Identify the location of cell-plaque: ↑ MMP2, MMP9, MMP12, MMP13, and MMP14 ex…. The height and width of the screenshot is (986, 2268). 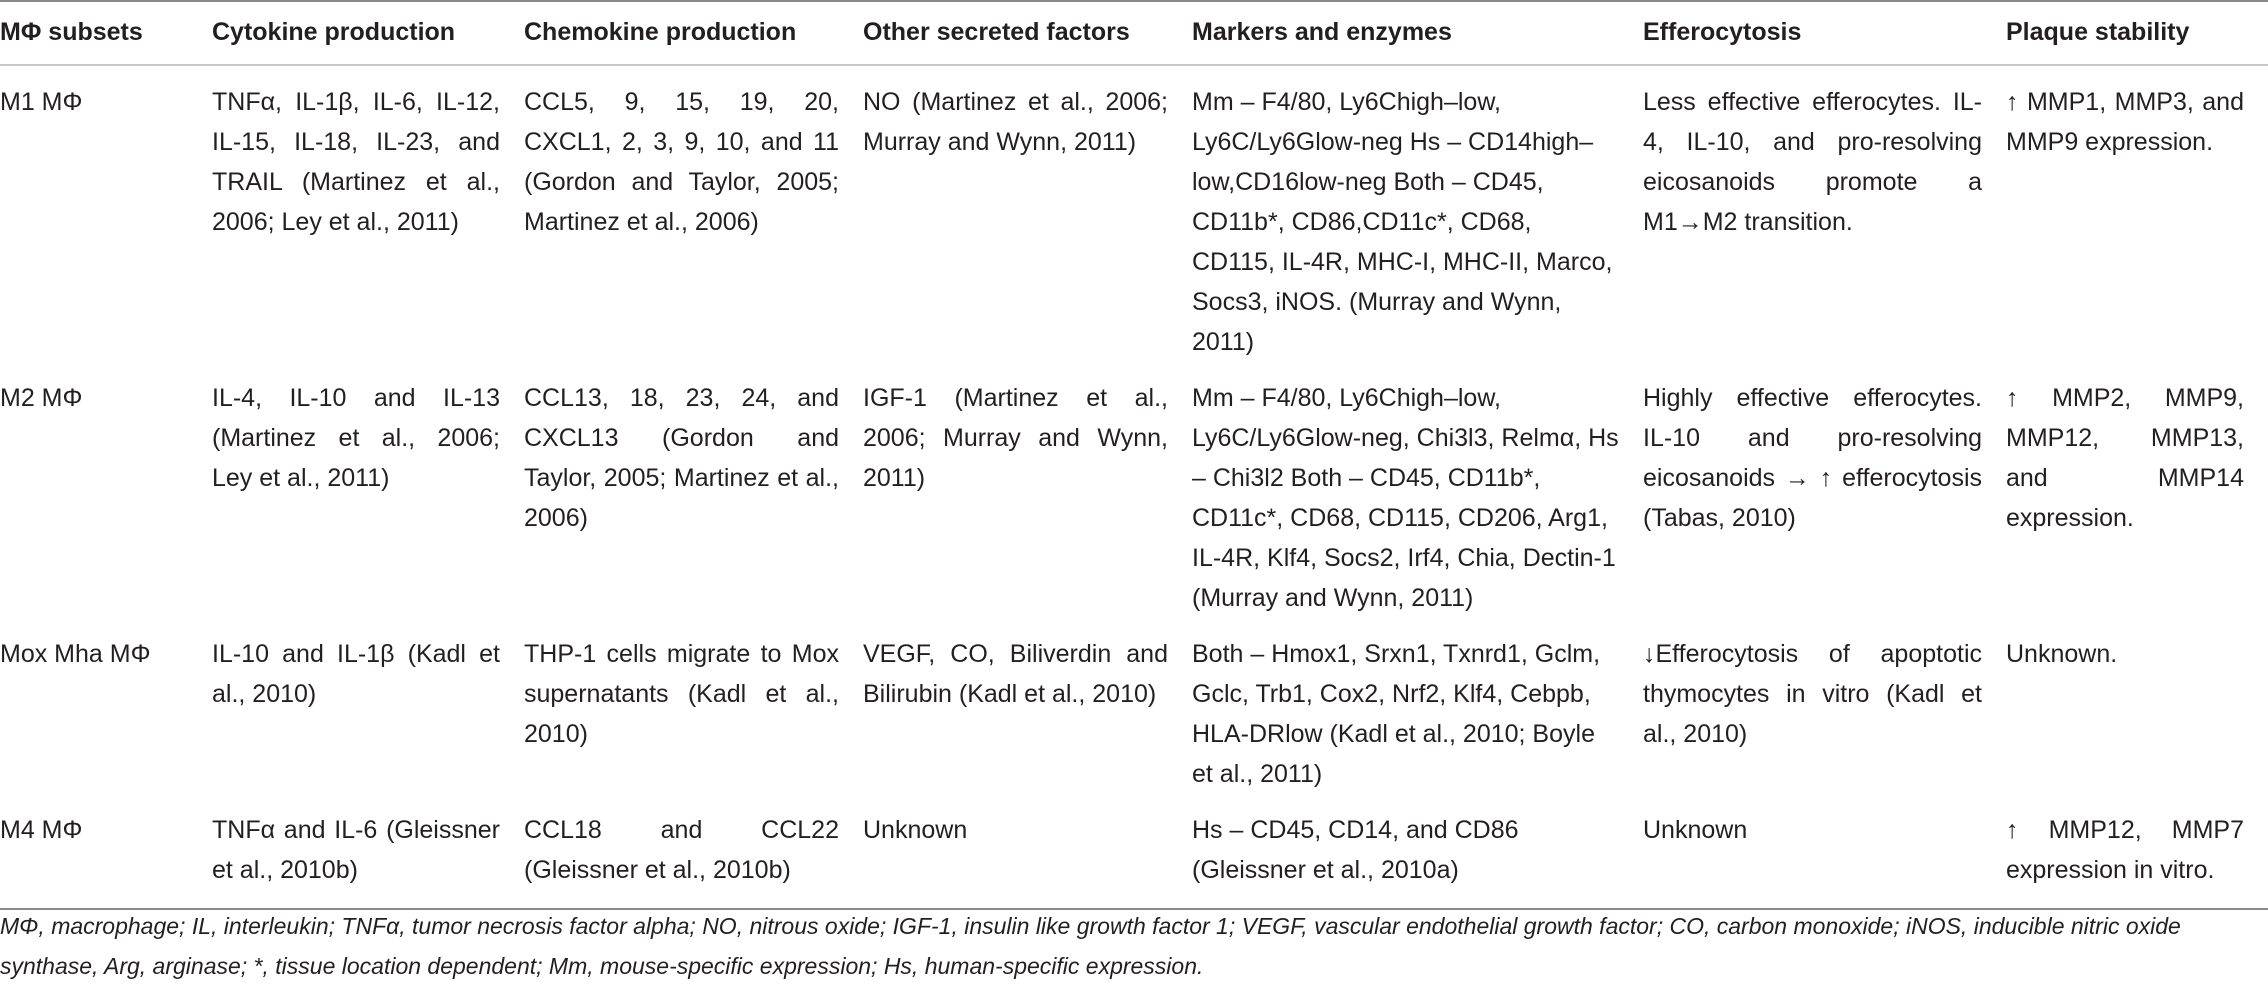
(2125, 458).